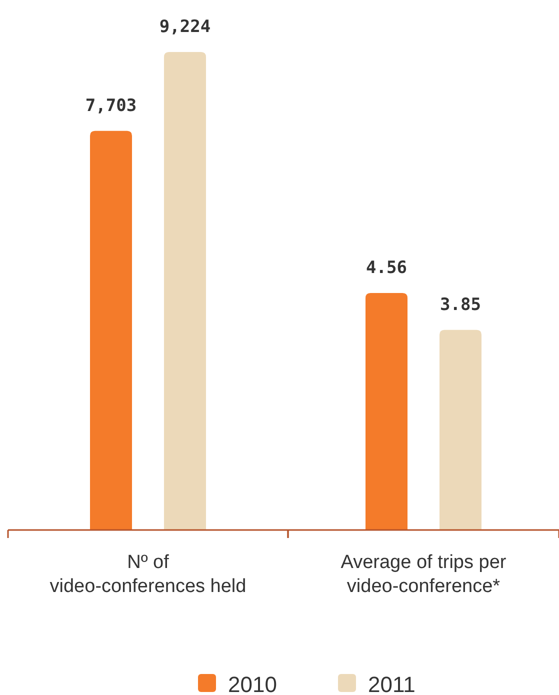 Image resolution: width=559 pixels, height=695 pixels. What do you see at coordinates (386, 268) in the screenshot?
I see `data-label: 4.56` at bounding box center [386, 268].